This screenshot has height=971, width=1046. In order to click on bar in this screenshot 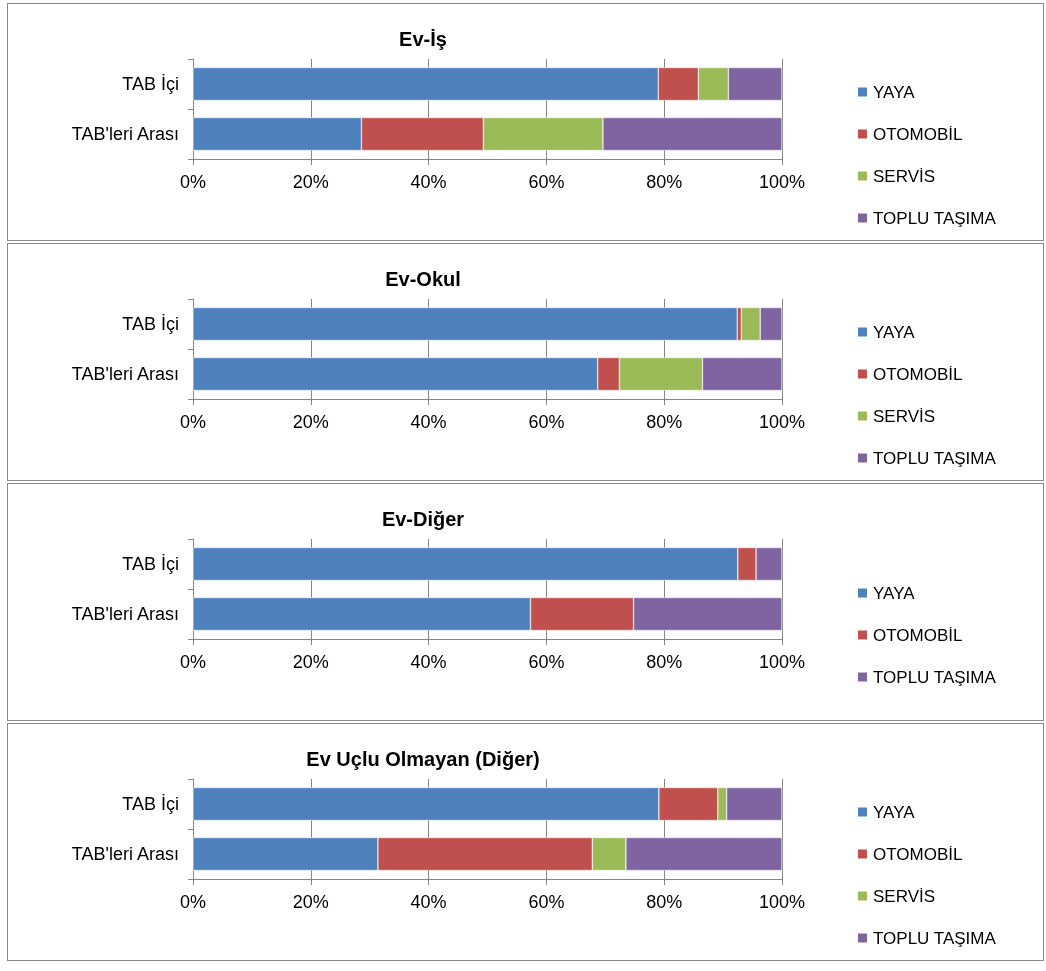, I will do `click(465, 324)`.